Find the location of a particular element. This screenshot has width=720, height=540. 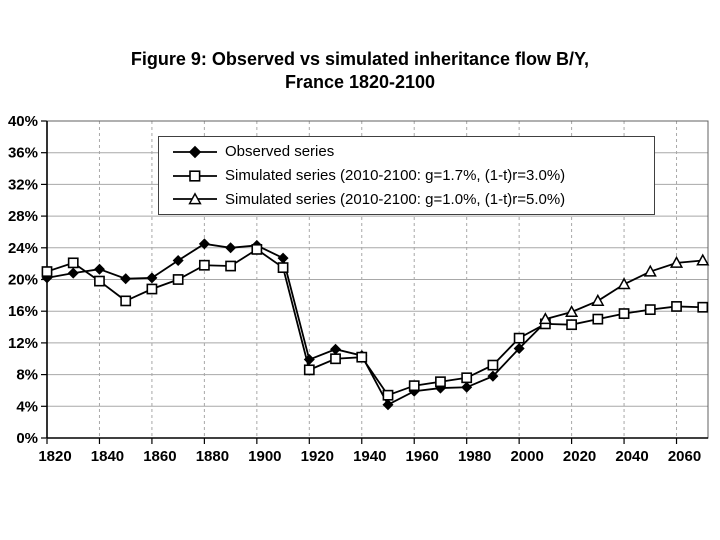

chart-title-line2: France 1820-2100 is located at coordinates (360, 82).